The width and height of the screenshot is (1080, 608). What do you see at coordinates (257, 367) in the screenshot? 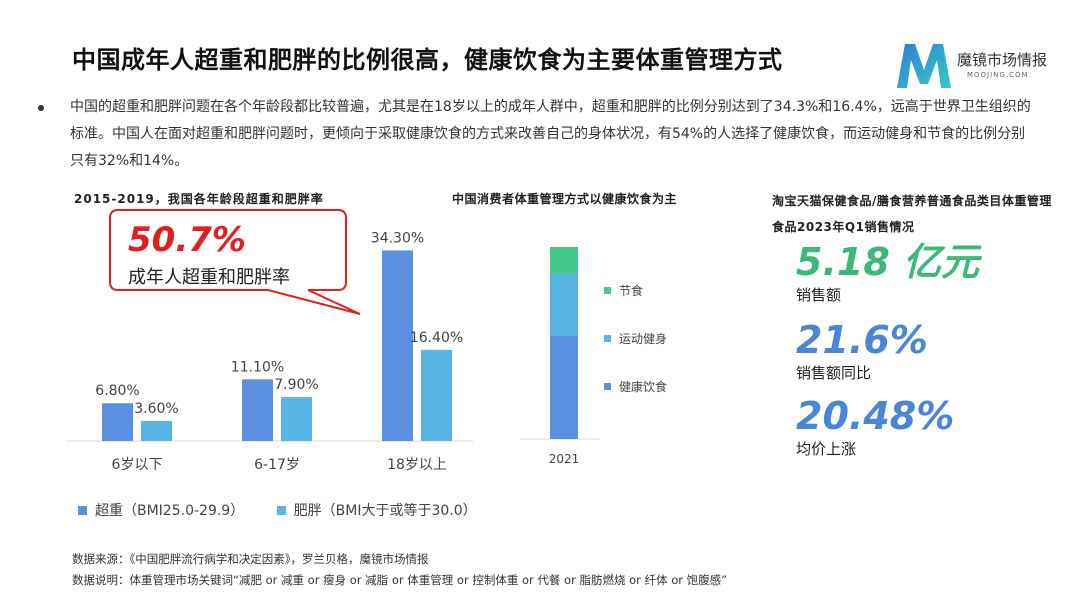
I see `data-label: 11.10%` at bounding box center [257, 367].